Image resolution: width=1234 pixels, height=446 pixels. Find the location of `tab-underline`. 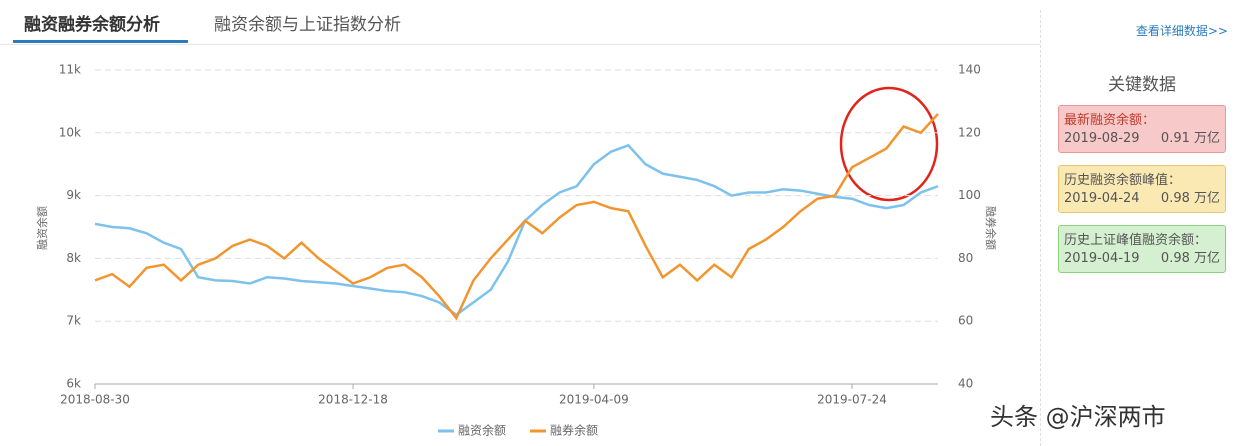

tab-underline is located at coordinates (100, 41).